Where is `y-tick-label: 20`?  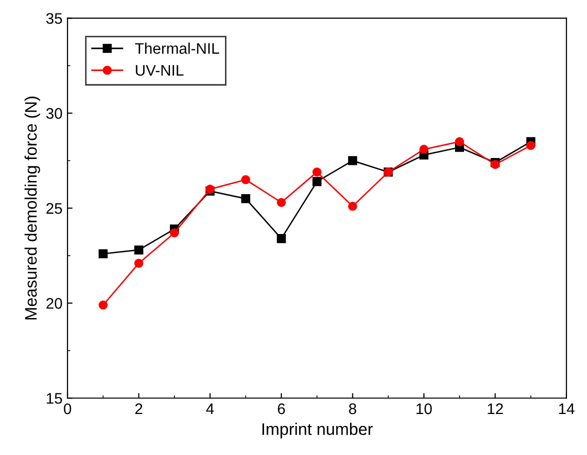 y-tick-label: 20 is located at coordinates (54, 303).